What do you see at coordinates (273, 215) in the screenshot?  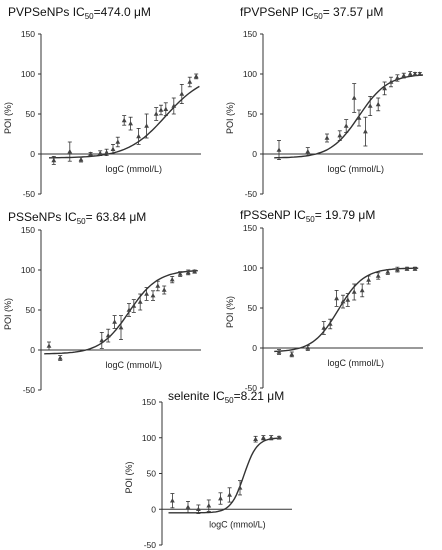 I see `chart-title-main: fPSSeNP IC` at bounding box center [273, 215].